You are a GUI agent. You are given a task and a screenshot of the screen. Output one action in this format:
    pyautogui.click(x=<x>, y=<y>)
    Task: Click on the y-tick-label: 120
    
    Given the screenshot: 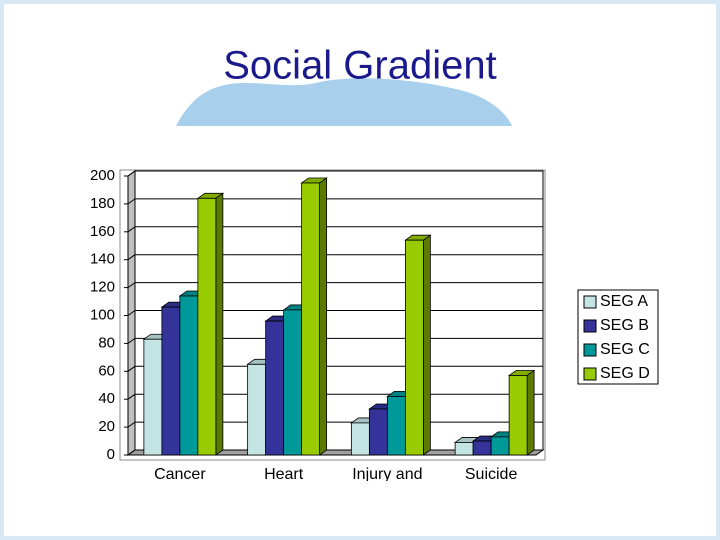 What is the action you would take?
    pyautogui.click(x=102, y=287)
    